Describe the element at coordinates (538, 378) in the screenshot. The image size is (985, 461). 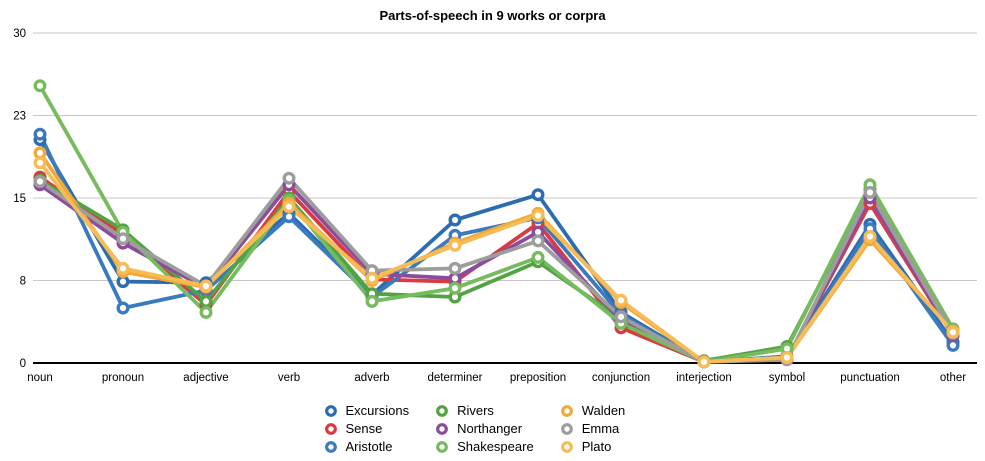
I see `x-tick-label: preposition` at that location.